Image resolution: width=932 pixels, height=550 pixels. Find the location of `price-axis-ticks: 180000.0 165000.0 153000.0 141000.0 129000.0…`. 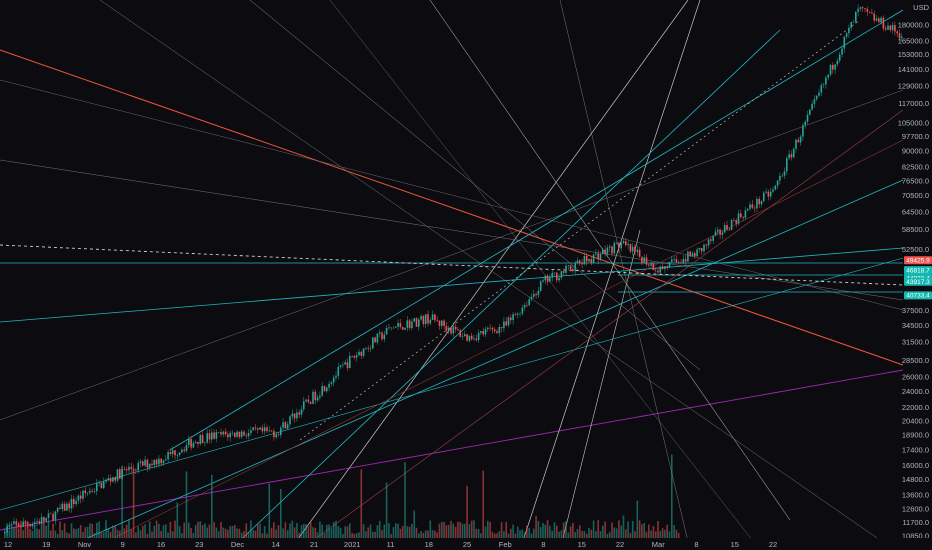

price-axis-ticks: 180000.0 165000.0 153000.0 141000.0 129000.0… is located at coordinates (913, 281).